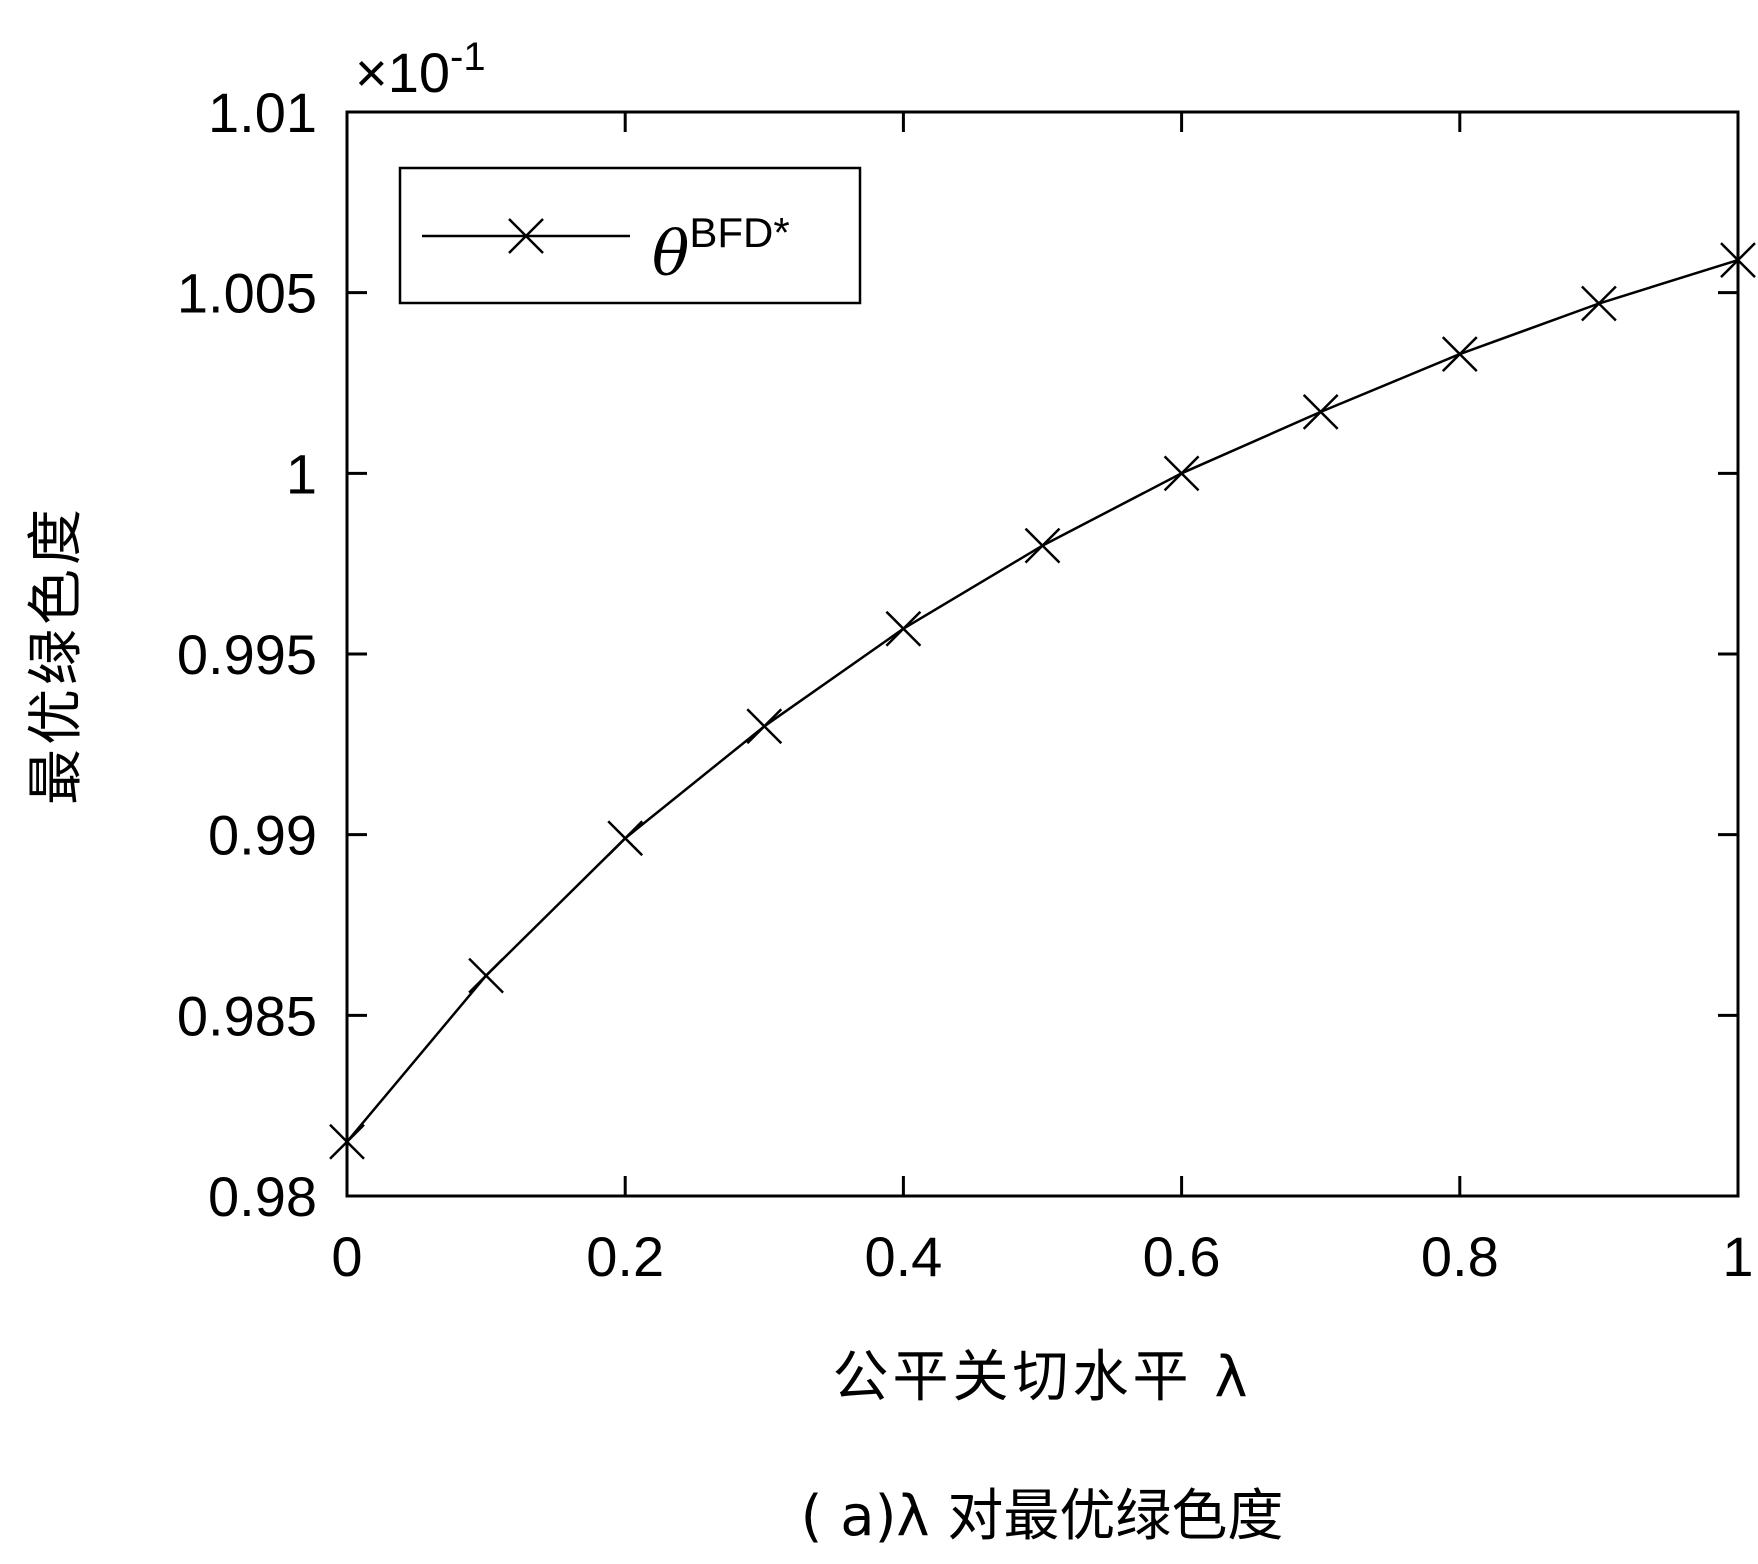  I want to click on y-tick-label: 1, so click(301, 473).